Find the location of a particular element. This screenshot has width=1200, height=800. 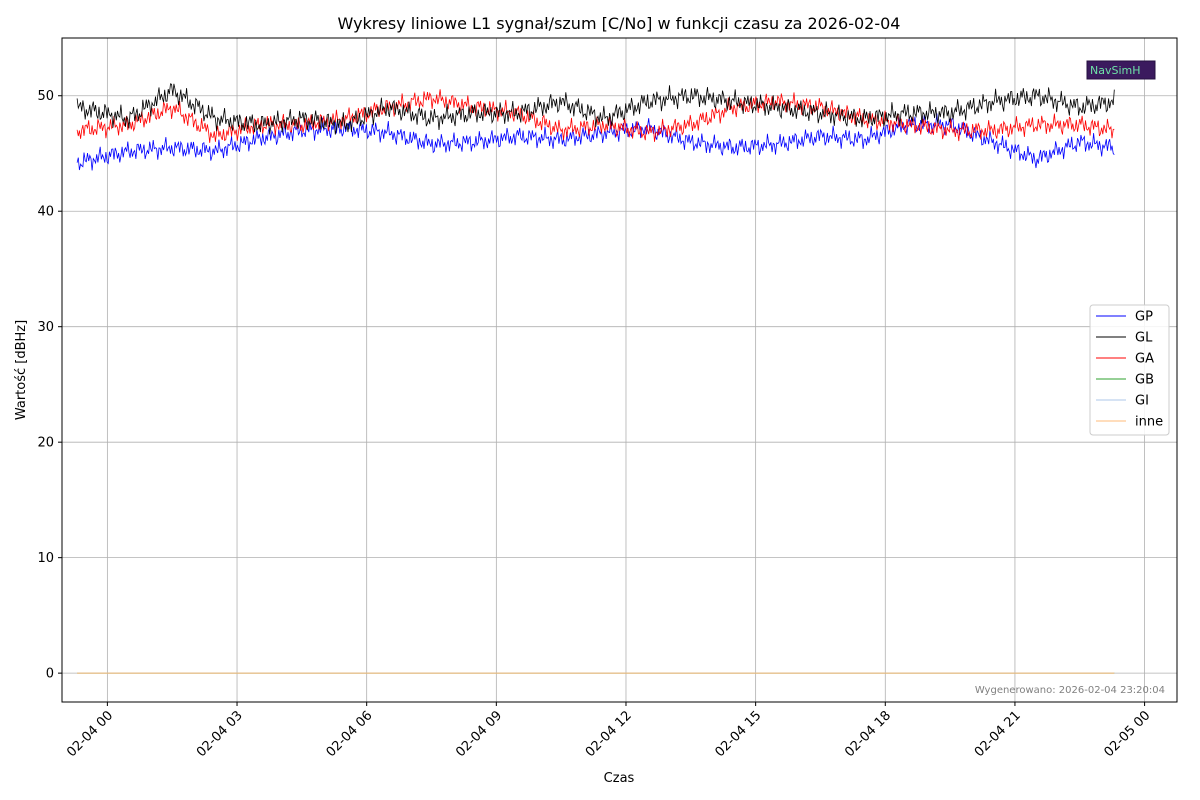

navsim-logo: NavSimH is located at coordinates (1121, 70).